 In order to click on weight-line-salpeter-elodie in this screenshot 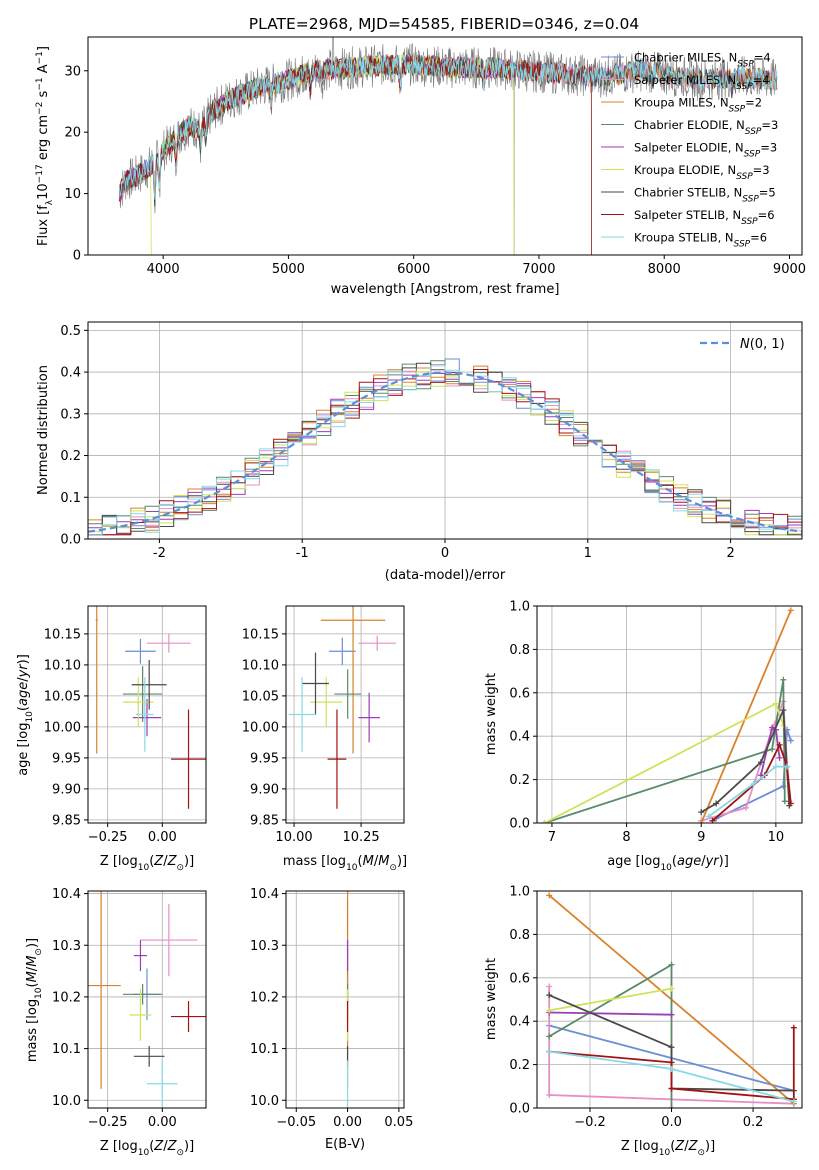, I will do `click(610, 1013)`.